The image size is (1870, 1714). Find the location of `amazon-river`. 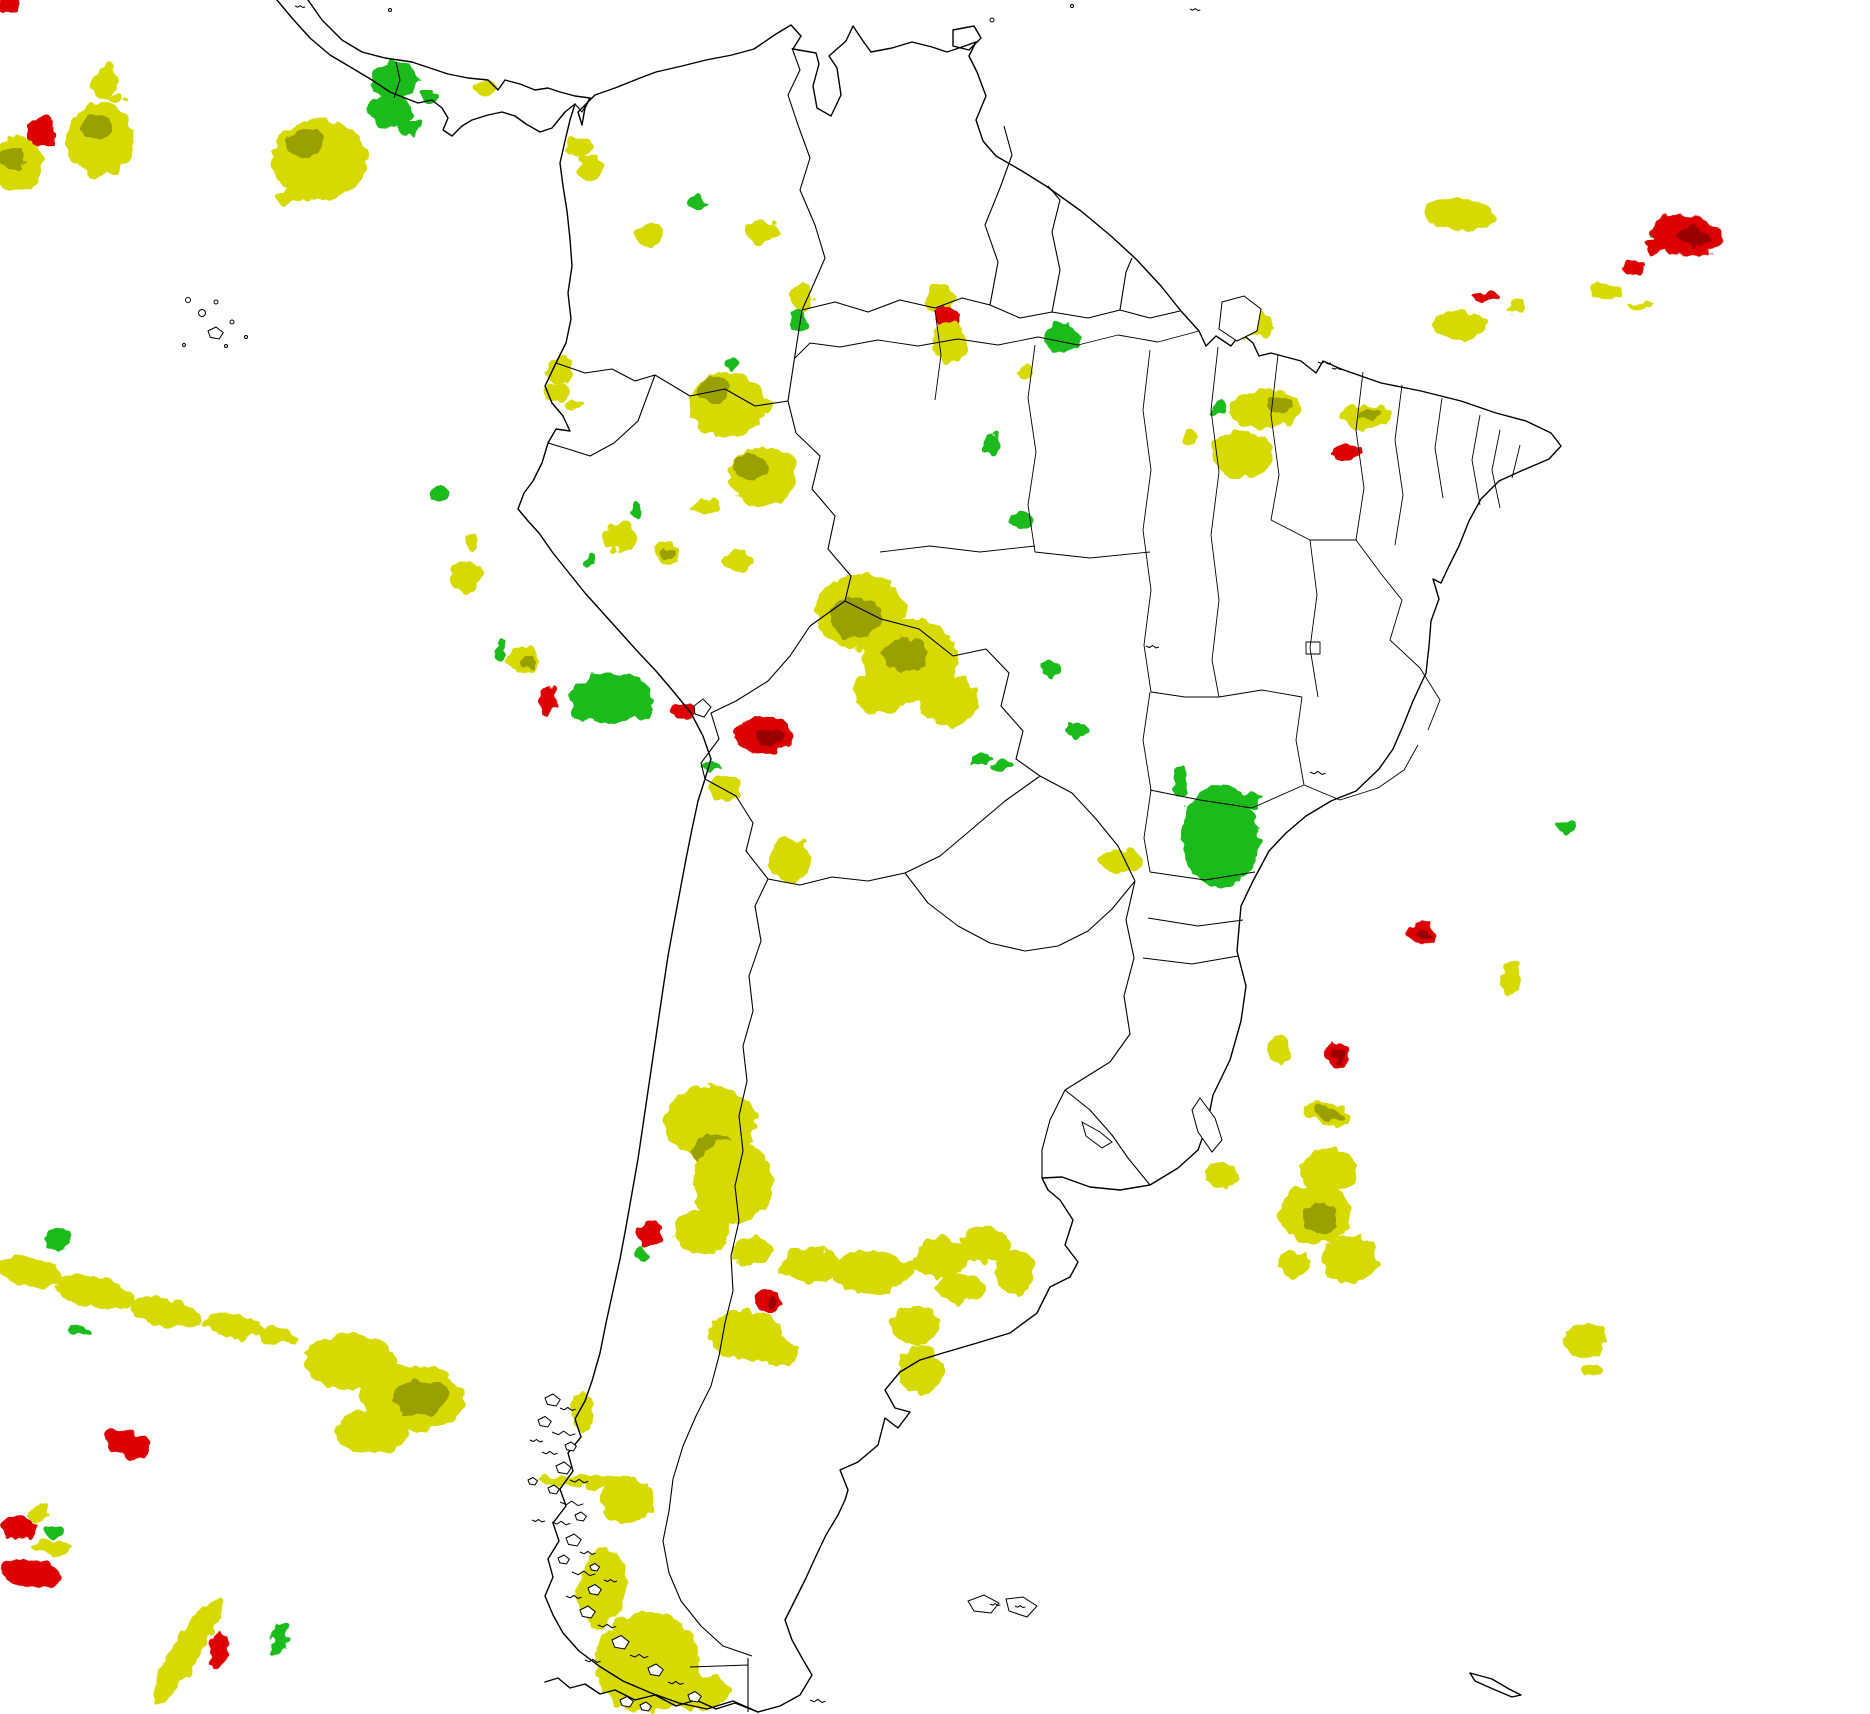

amazon-river is located at coordinates (997, 344).